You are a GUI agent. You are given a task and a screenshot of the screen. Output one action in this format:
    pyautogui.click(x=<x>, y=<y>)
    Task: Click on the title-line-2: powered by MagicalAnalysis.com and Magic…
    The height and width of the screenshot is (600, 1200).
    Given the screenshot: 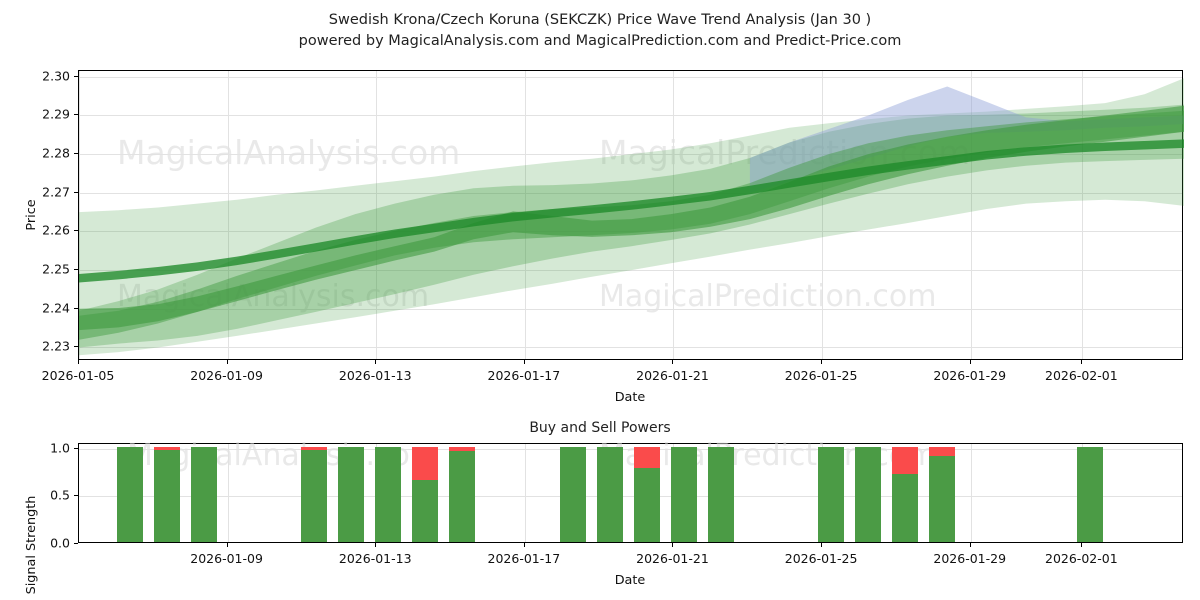 What is the action you would take?
    pyautogui.click(x=600, y=41)
    